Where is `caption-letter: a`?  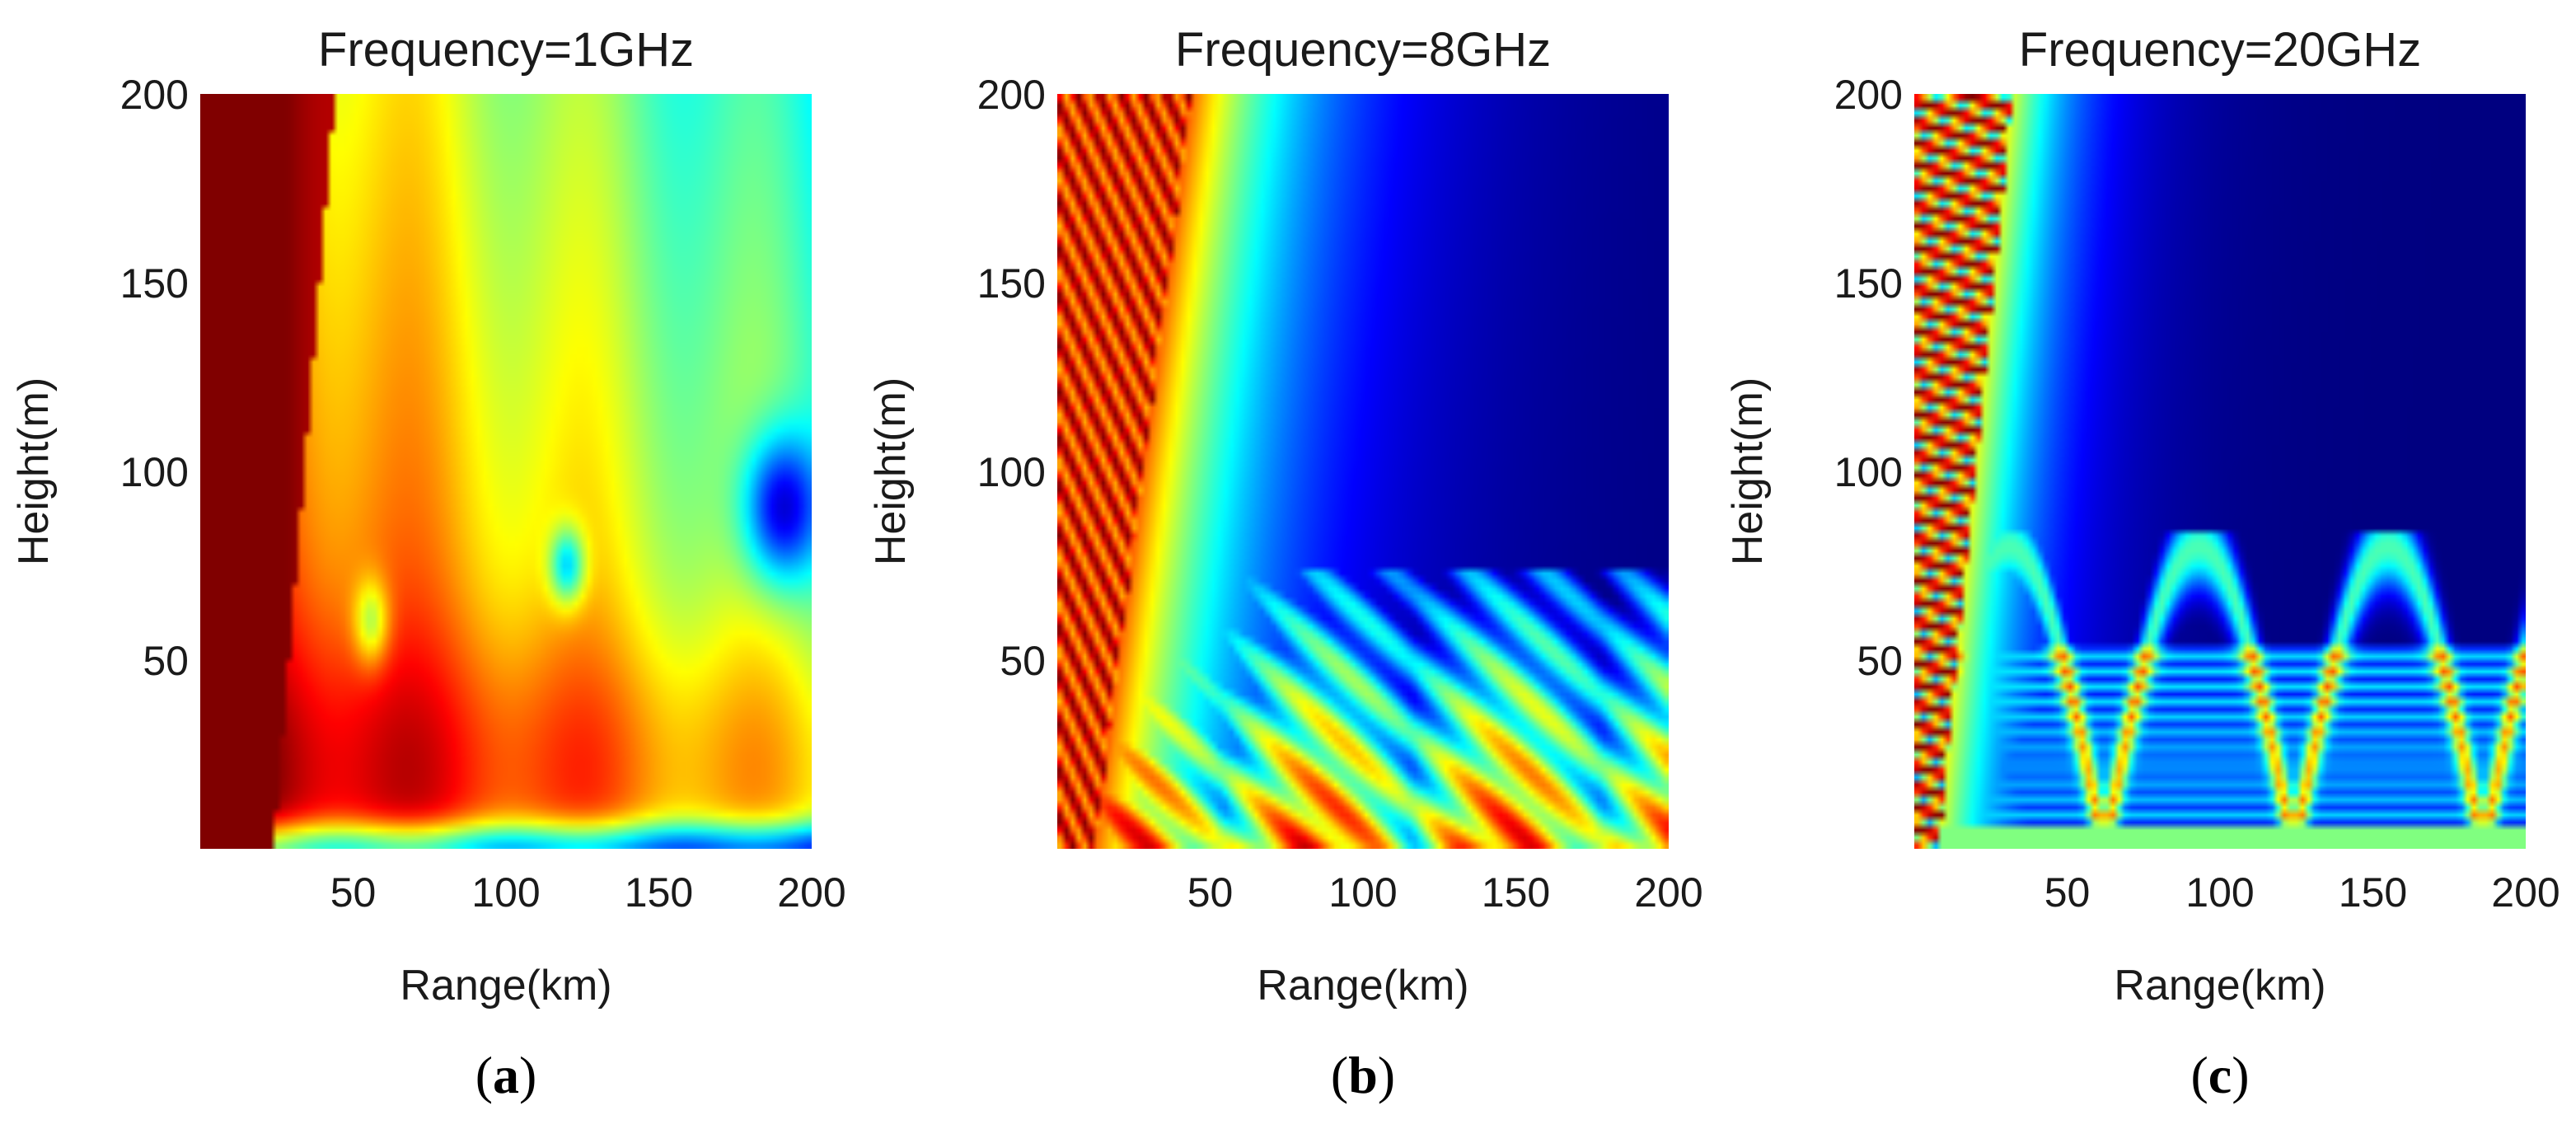
caption-letter: a is located at coordinates (506, 1075).